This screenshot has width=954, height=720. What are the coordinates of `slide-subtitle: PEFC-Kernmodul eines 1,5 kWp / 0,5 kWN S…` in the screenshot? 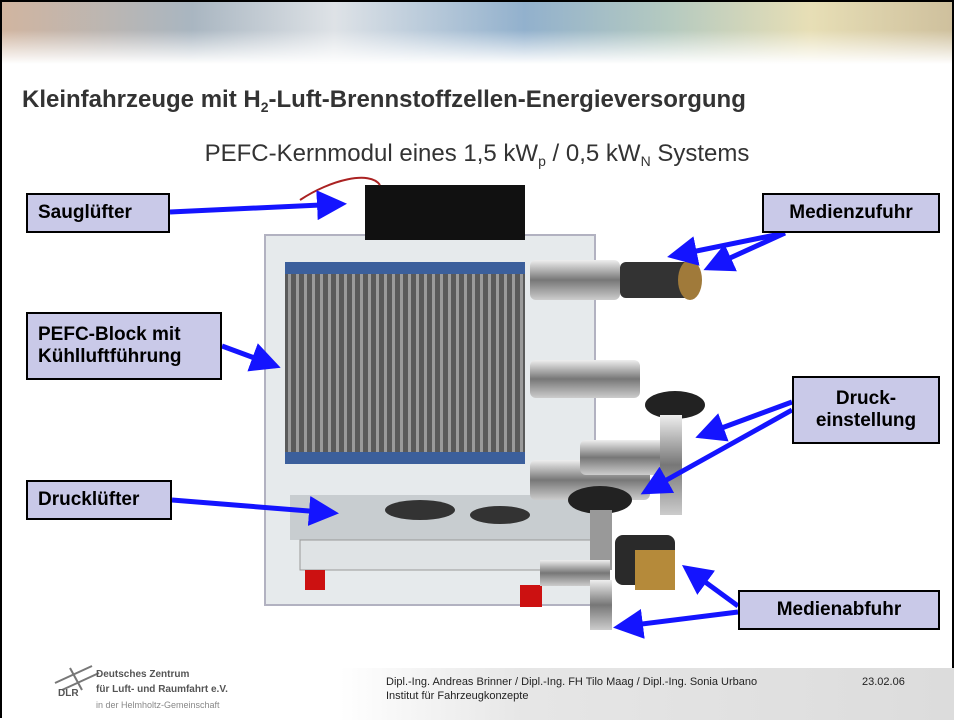 It's located at (477, 154).